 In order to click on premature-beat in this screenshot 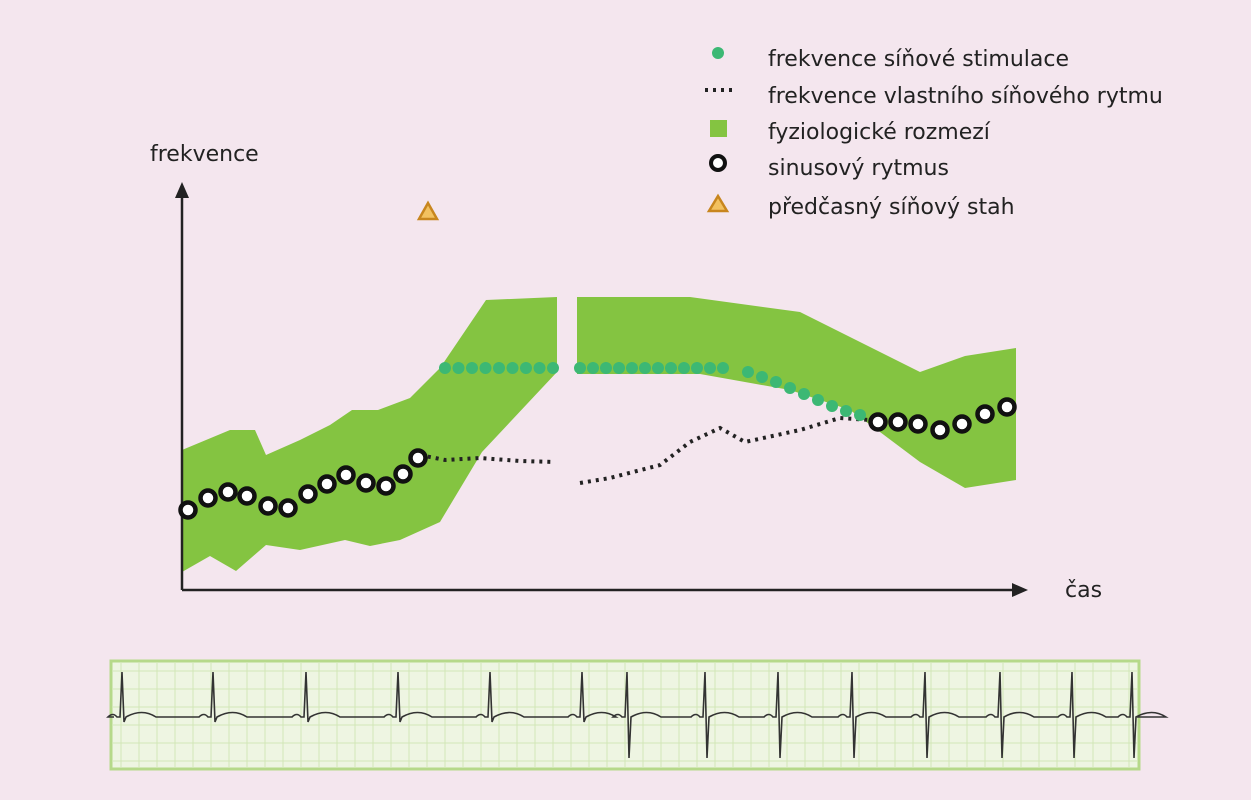, I will do `click(428, 210)`.